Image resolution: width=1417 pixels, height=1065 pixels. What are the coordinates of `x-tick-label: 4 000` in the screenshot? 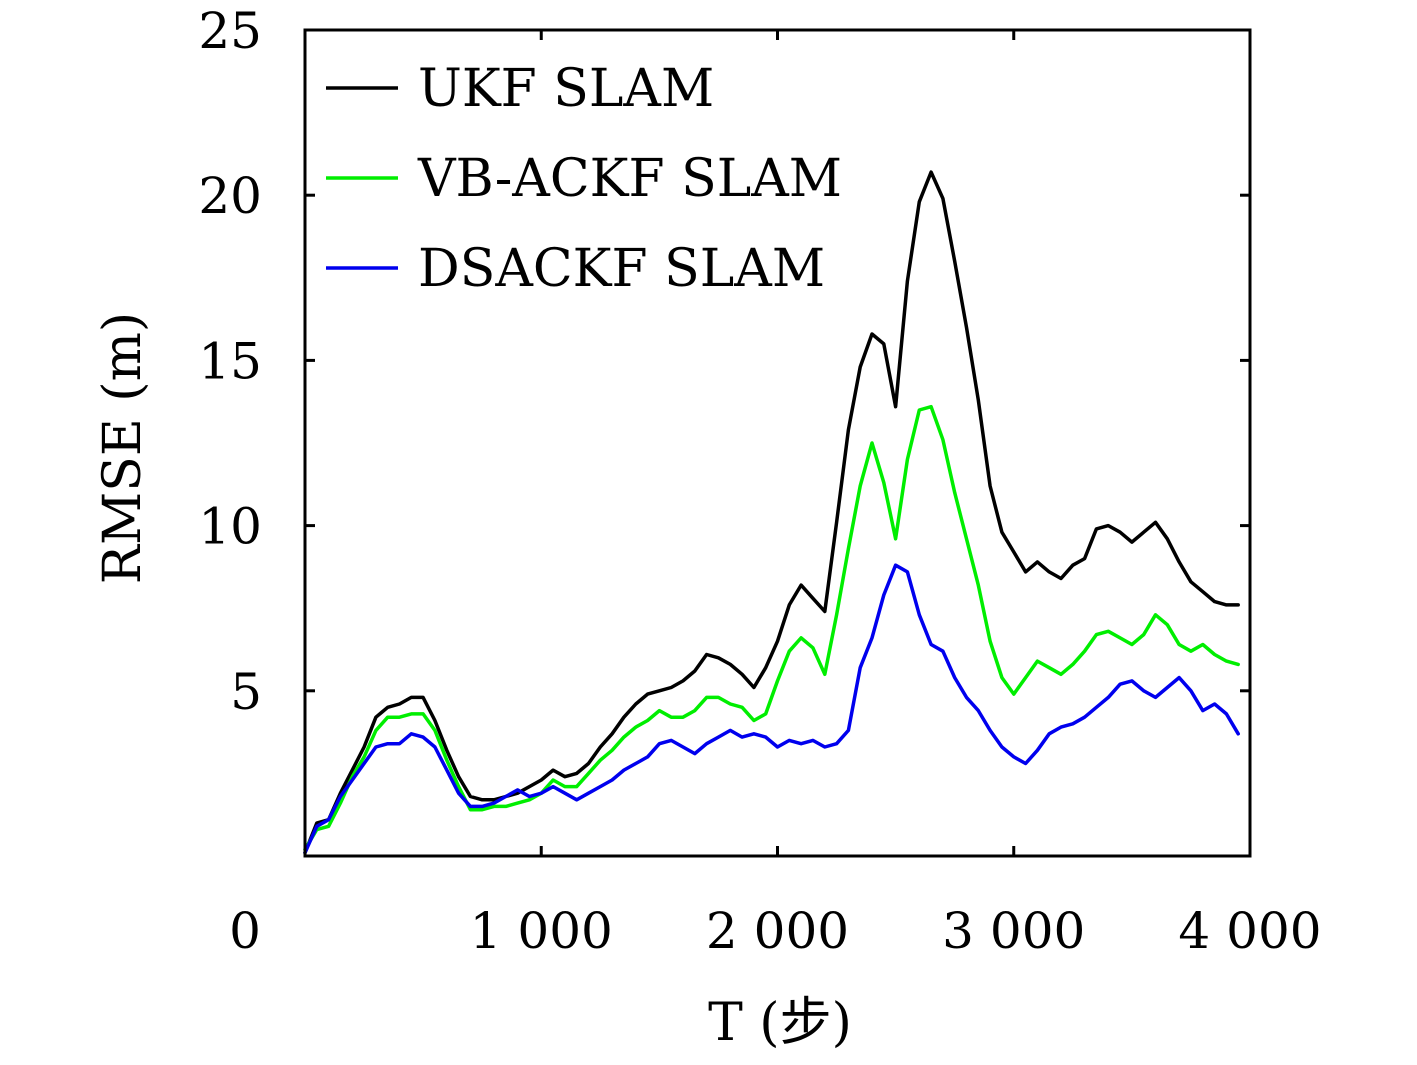 It's located at (1249, 931).